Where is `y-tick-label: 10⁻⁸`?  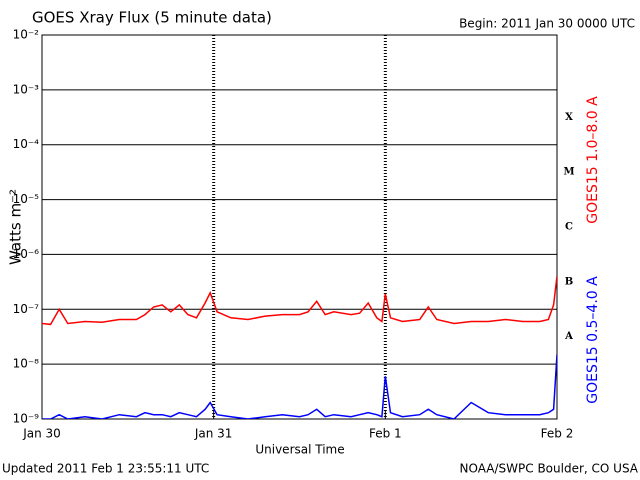
y-tick-label: 10⁻⁸ is located at coordinates (26, 364).